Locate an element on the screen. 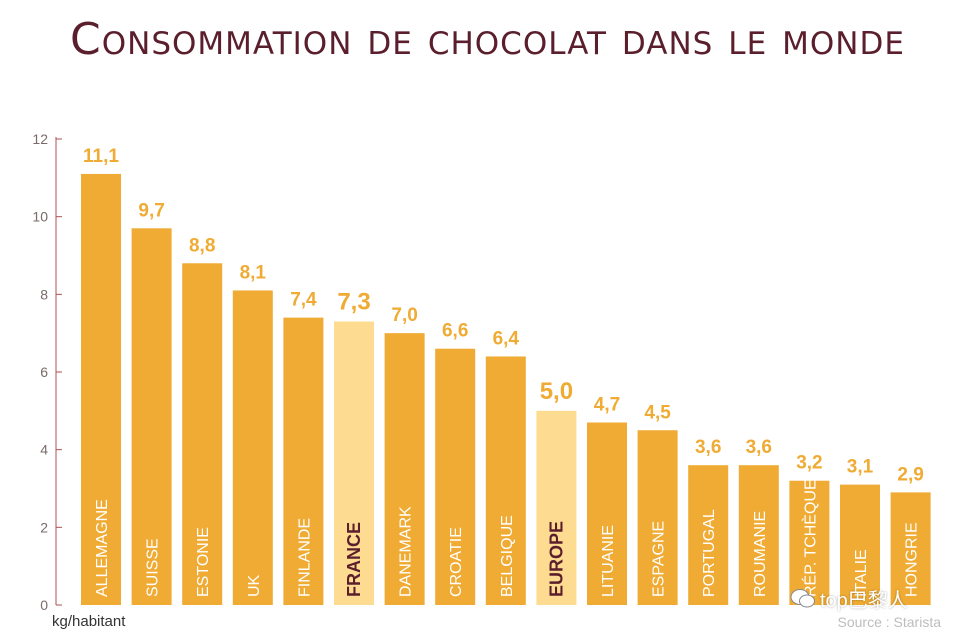 The width and height of the screenshot is (975, 640). category-label: ROUMANIE is located at coordinates (760, 554).